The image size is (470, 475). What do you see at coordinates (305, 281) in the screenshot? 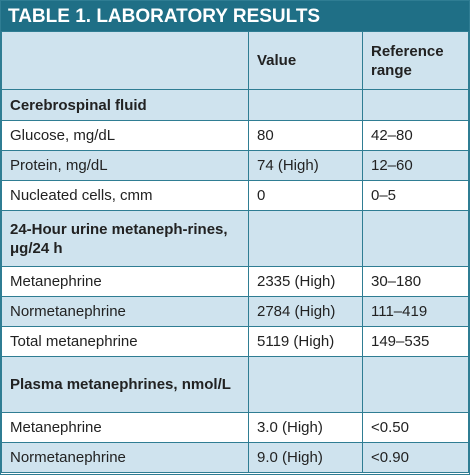
I see `value-cell: 2335 (High)` at bounding box center [305, 281].